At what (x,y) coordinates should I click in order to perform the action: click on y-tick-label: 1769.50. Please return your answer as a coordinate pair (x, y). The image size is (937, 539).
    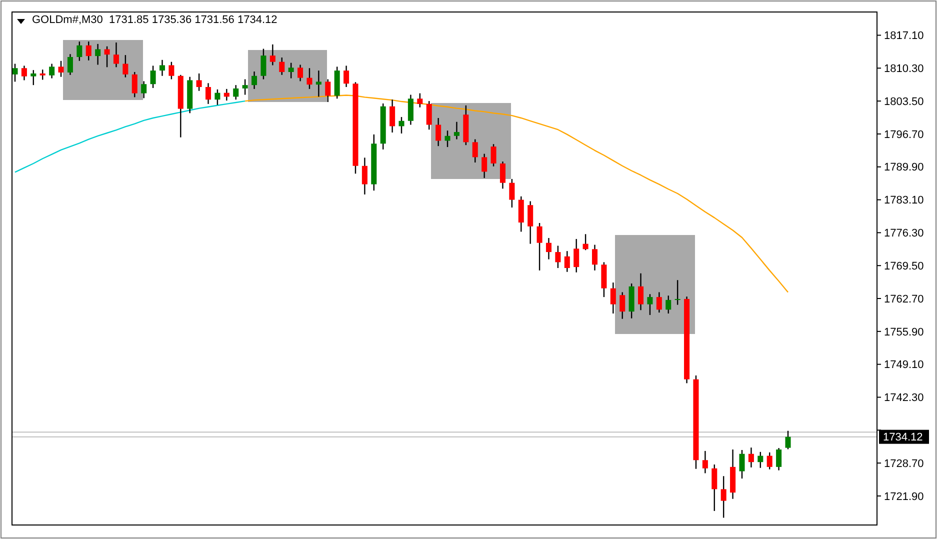
    Looking at the image, I should click on (904, 266).